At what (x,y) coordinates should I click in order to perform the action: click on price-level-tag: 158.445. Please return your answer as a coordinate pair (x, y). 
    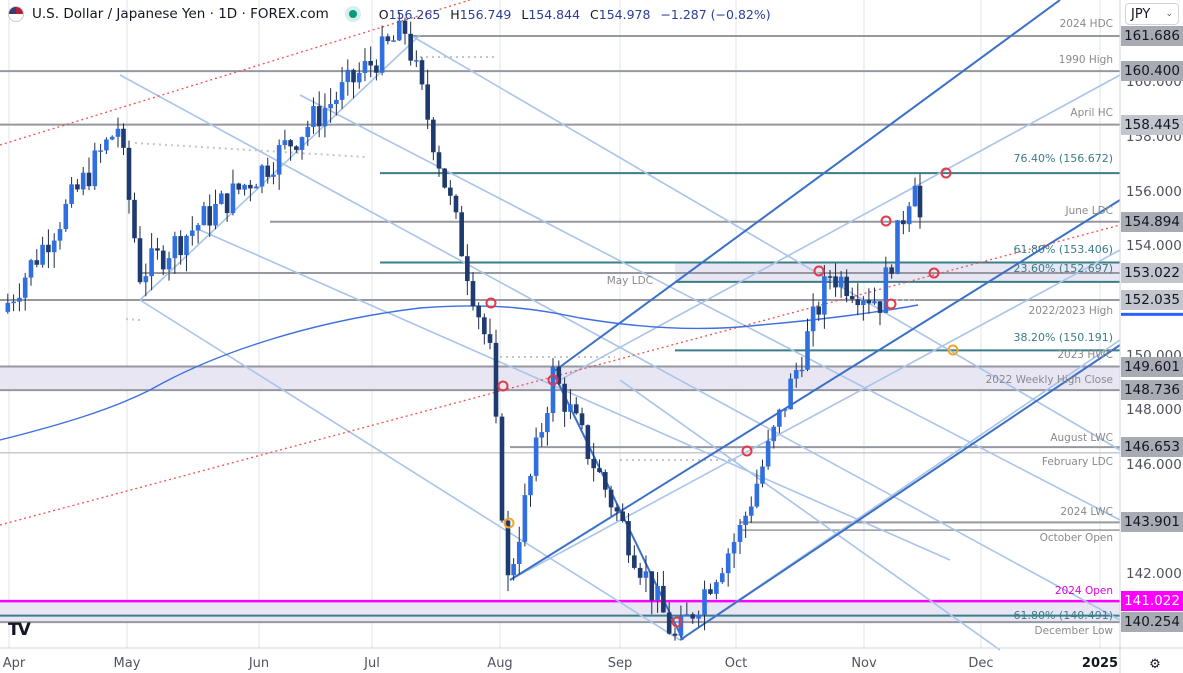
    Looking at the image, I should click on (1152, 124).